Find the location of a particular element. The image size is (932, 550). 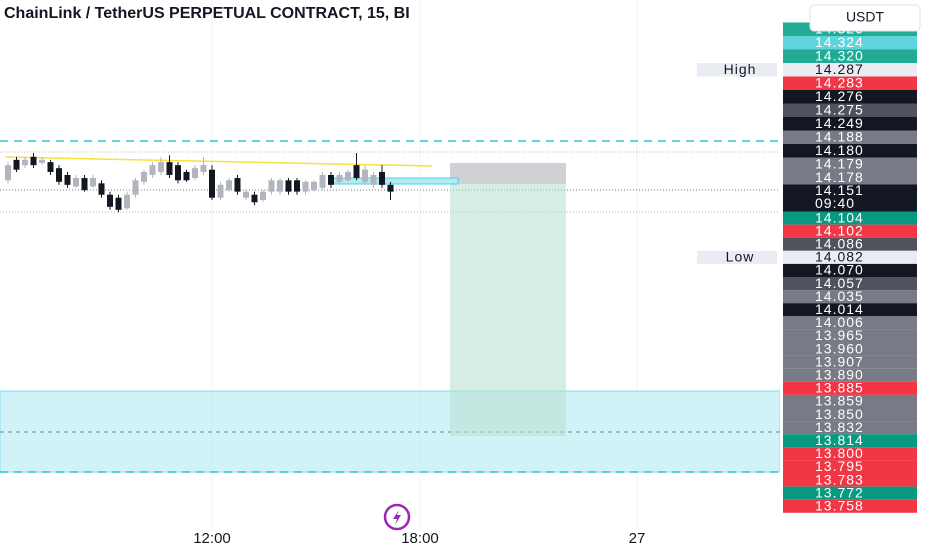

target-box is located at coordinates (508, 310).